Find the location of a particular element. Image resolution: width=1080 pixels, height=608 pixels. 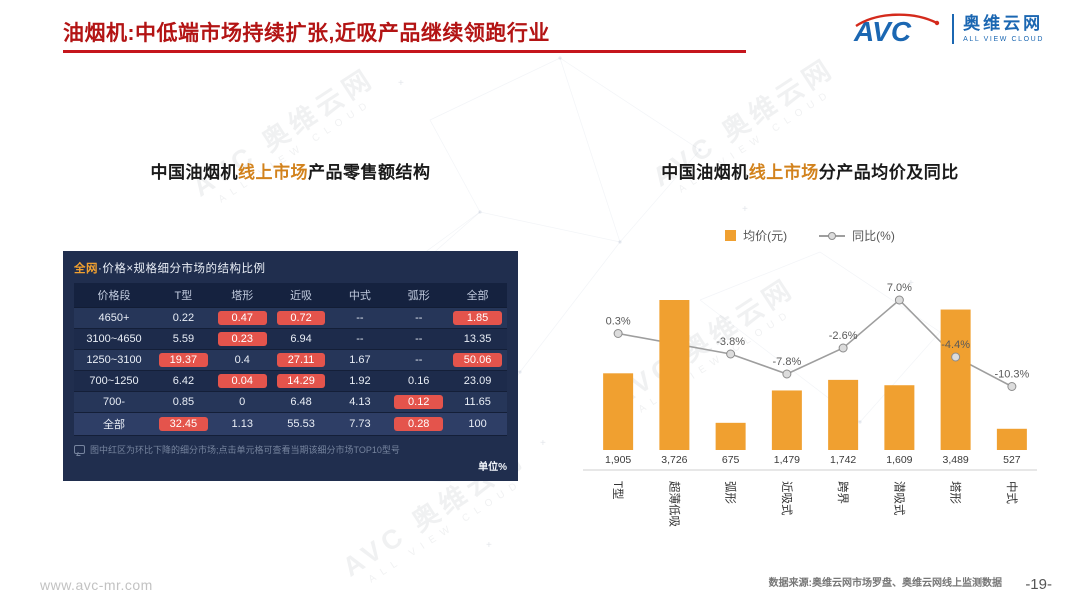

category-label: 塔形 is located at coordinates (955, 492).